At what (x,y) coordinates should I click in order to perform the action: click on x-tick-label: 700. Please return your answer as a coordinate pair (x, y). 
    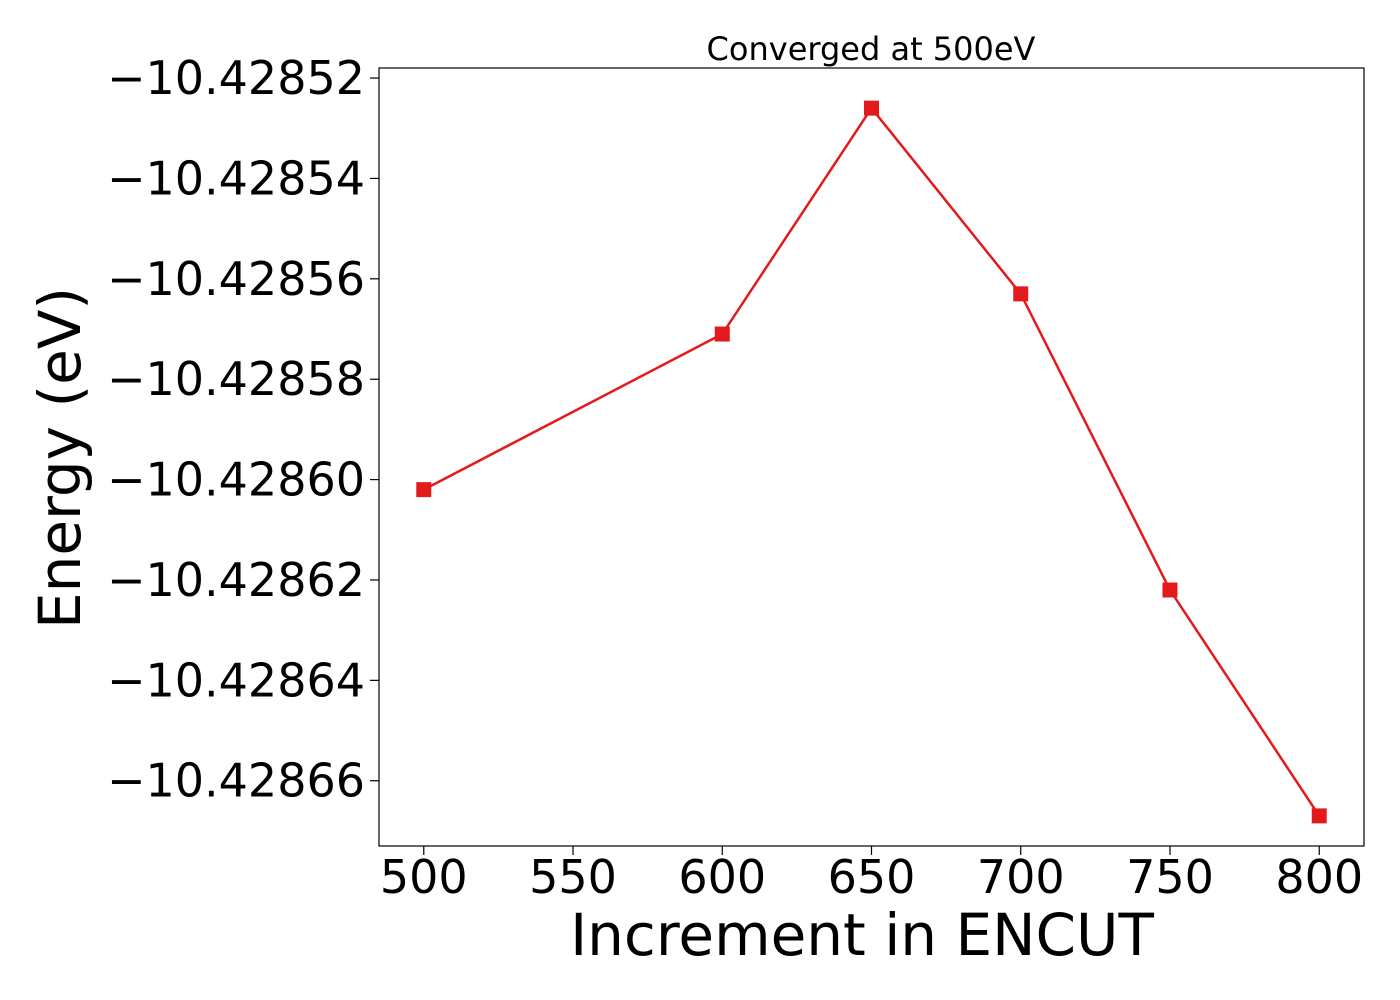
    Looking at the image, I should click on (1021, 877).